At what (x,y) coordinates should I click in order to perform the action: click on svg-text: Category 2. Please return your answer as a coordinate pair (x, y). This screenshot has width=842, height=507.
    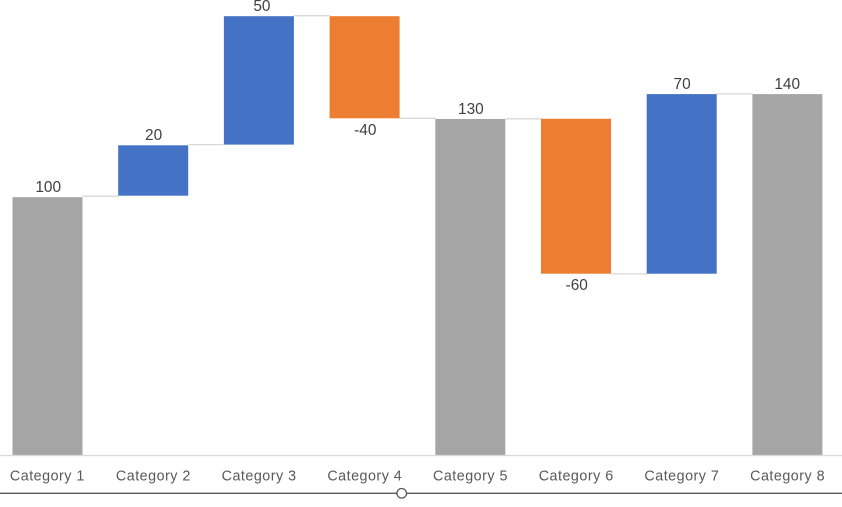
    Looking at the image, I should click on (153, 477).